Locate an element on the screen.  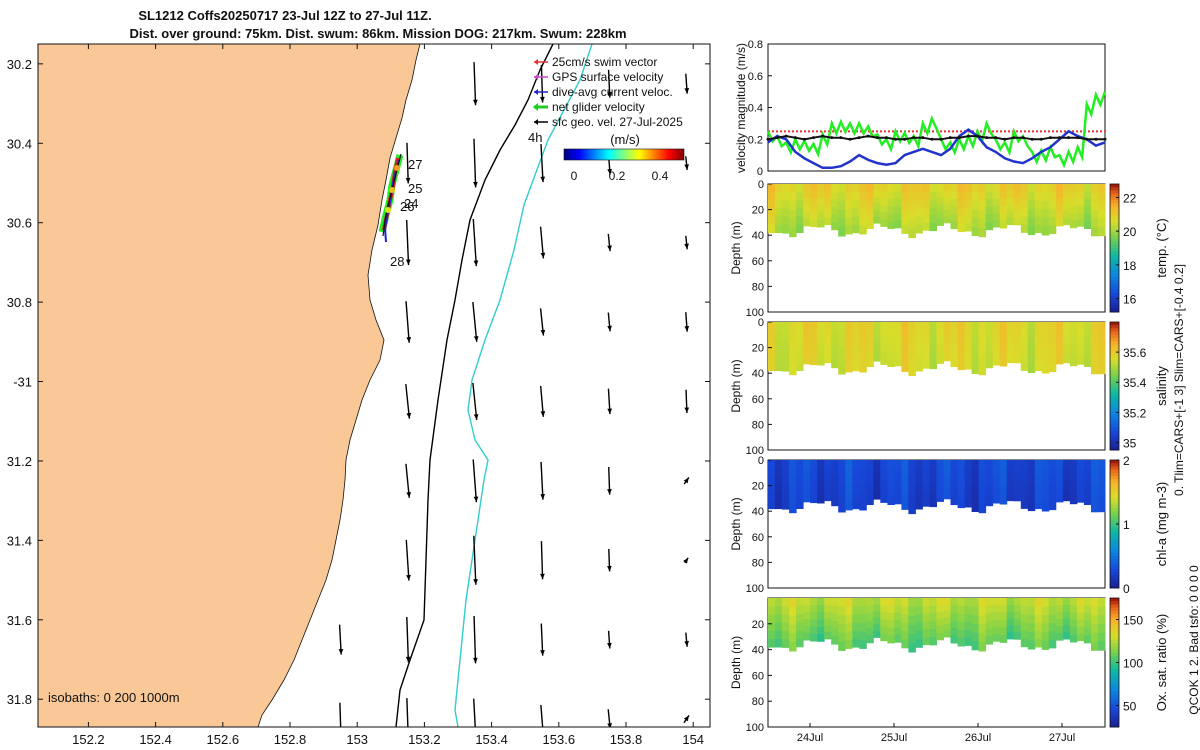
map-x-tick-label: 153.4 is located at coordinates (491, 739).